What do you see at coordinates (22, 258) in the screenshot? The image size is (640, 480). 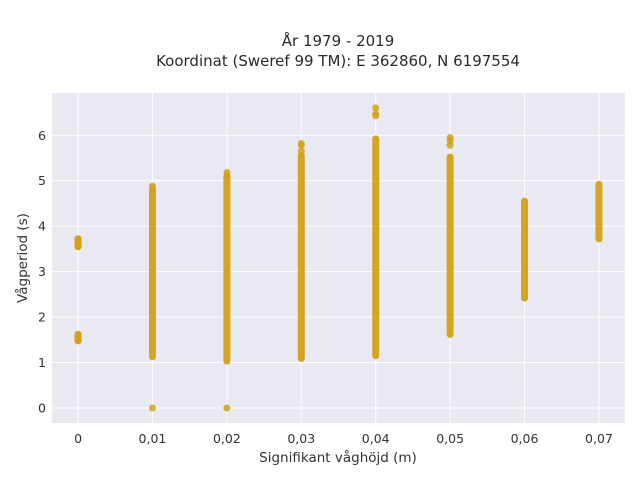 I see `y-axis-title: Vågperiod (s)` at bounding box center [22, 258].